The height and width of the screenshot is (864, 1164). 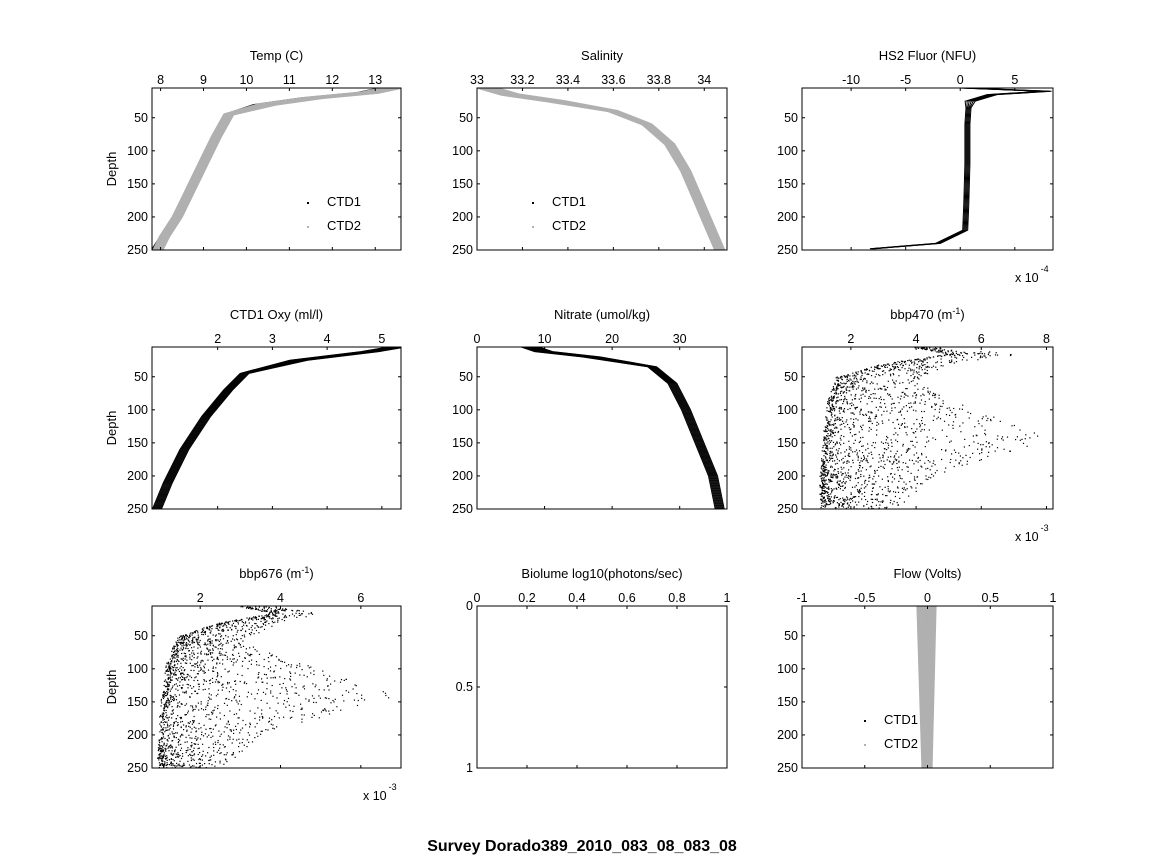 What do you see at coordinates (522, 80) in the screenshot?
I see `x-tick-label: 33.2` at bounding box center [522, 80].